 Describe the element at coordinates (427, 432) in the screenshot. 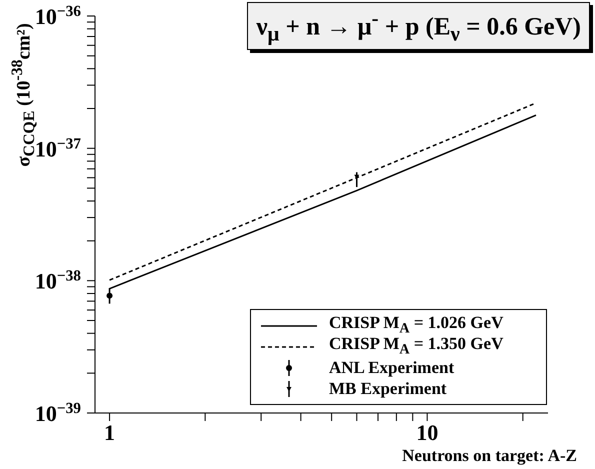

I see `x-tick-label: 10` at that location.